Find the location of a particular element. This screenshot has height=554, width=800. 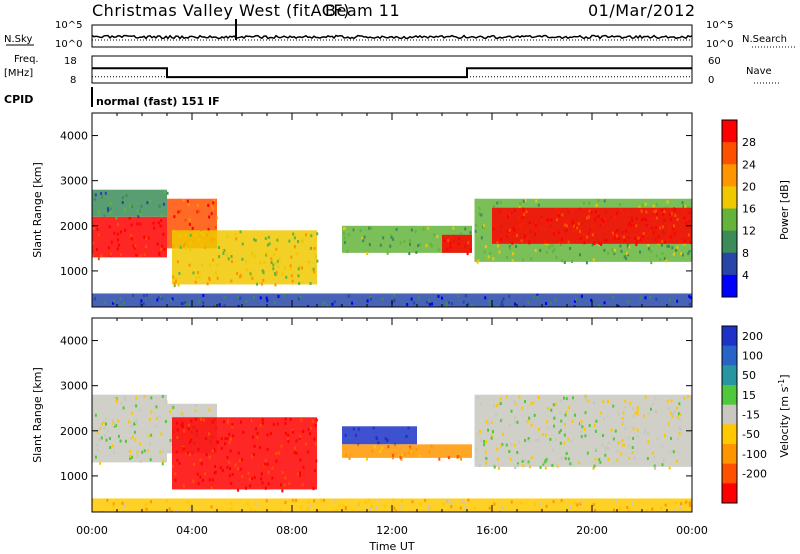

power-colorbar-tick: 20 is located at coordinates (749, 186).